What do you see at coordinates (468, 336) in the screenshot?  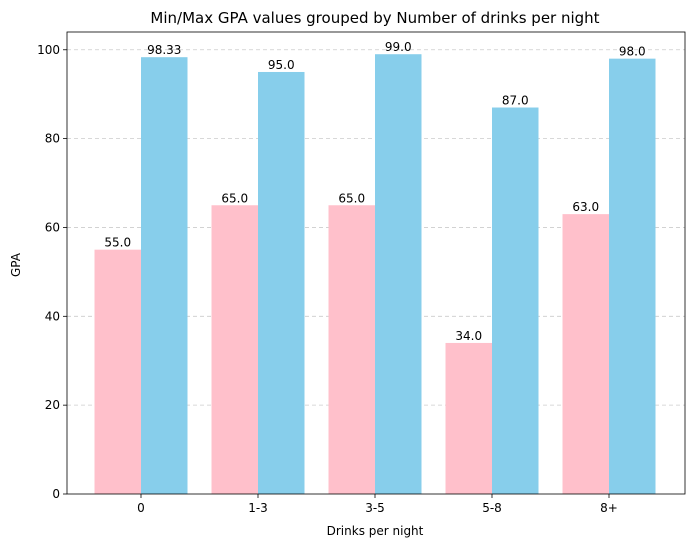 I see `bar-value-label: 34.0` at bounding box center [468, 336].